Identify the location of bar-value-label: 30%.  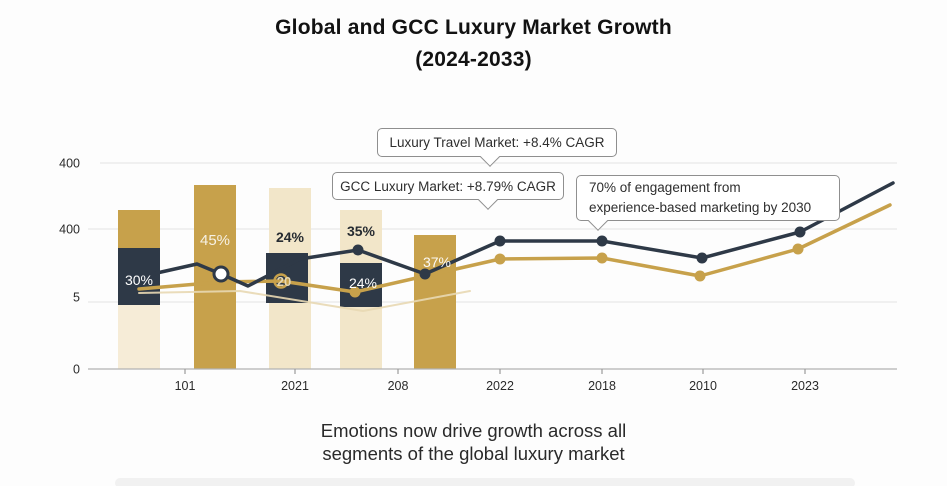
(139, 280).